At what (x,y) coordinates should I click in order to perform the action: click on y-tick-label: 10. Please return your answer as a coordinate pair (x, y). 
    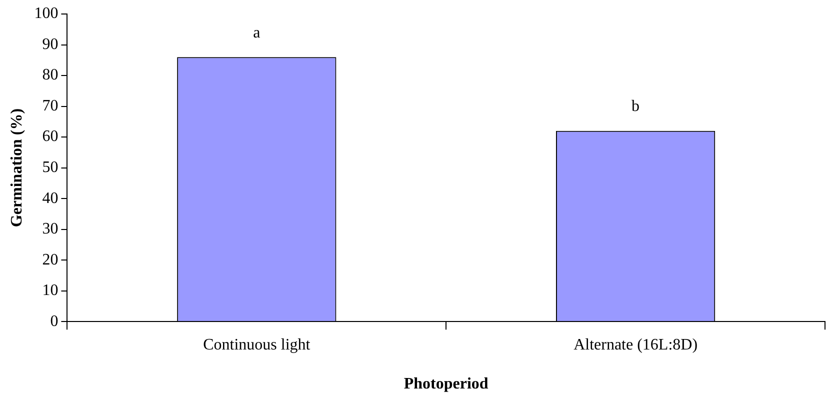
    Looking at the image, I should click on (50, 291).